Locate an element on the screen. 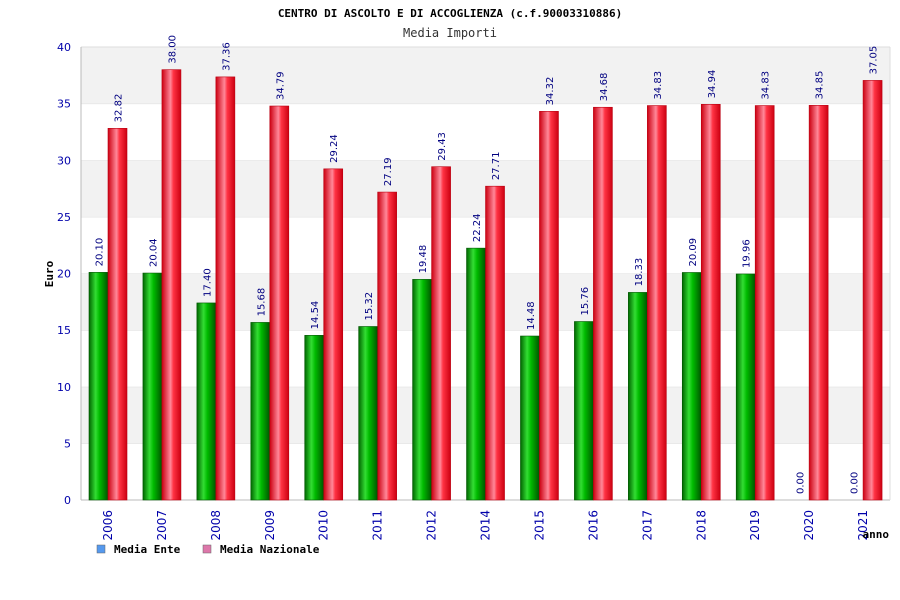  bar-value-label: 34.32 is located at coordinates (550, 91).